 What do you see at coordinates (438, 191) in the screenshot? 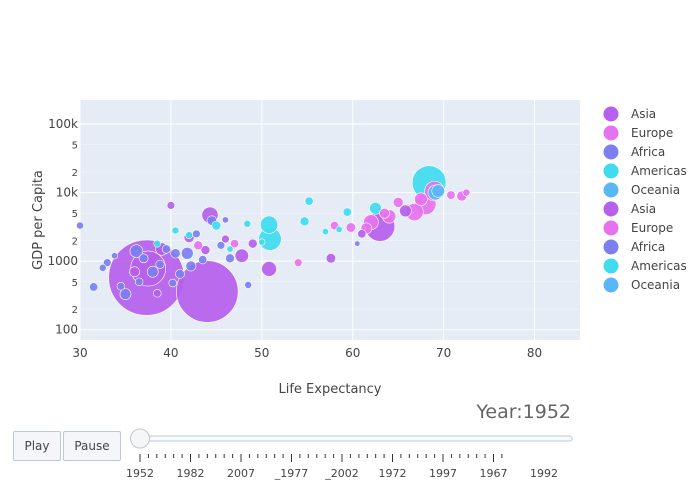
I see `bubble-oceania` at bounding box center [438, 191].